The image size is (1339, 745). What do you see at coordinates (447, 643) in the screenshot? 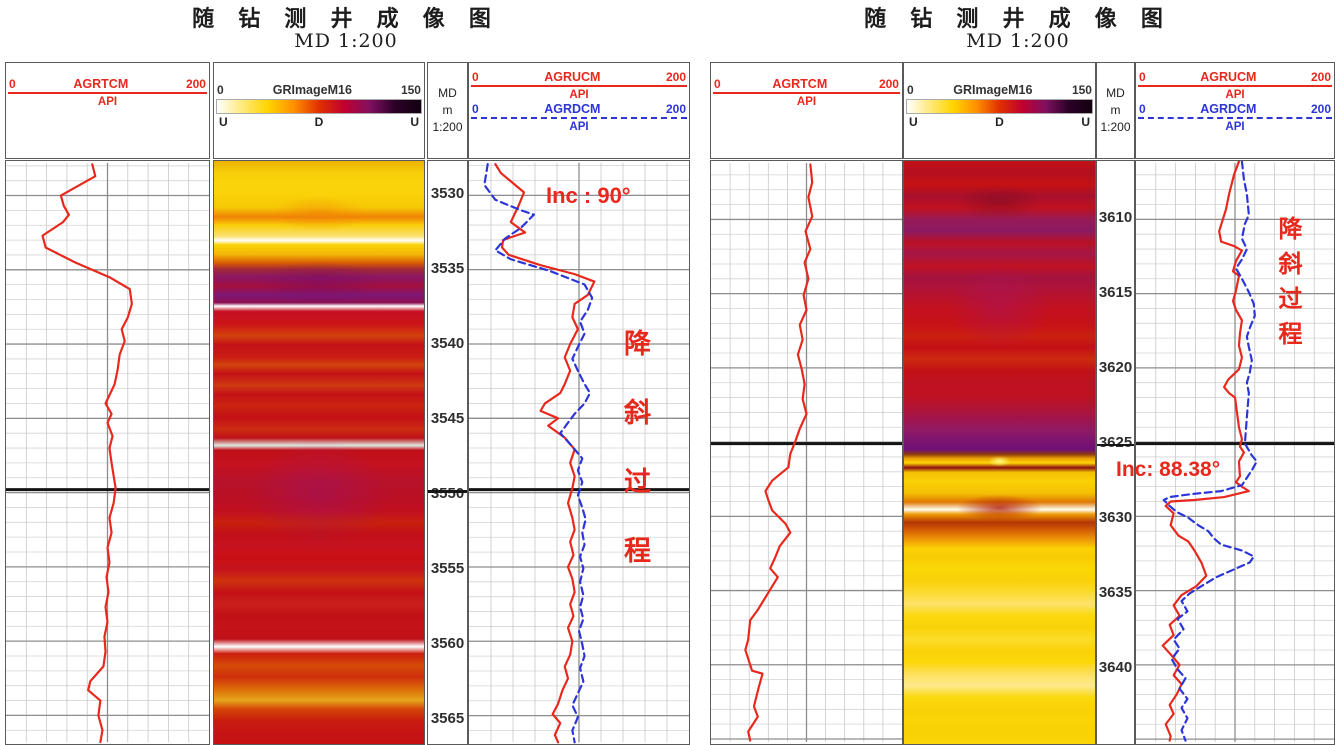
I see `depth-label: 3560` at bounding box center [447, 643].